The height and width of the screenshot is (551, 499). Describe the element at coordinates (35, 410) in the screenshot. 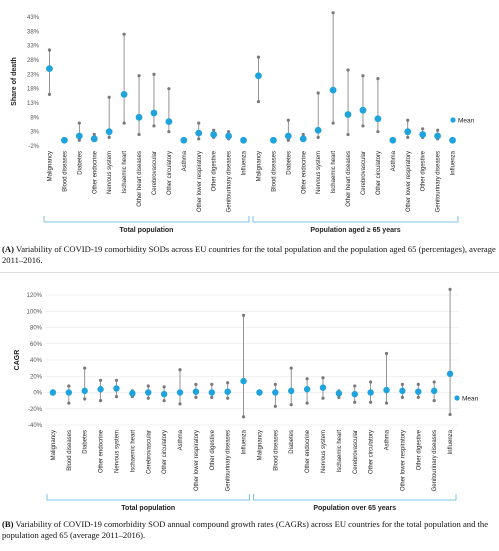

I see `y-tick-label: -20%` at that location.